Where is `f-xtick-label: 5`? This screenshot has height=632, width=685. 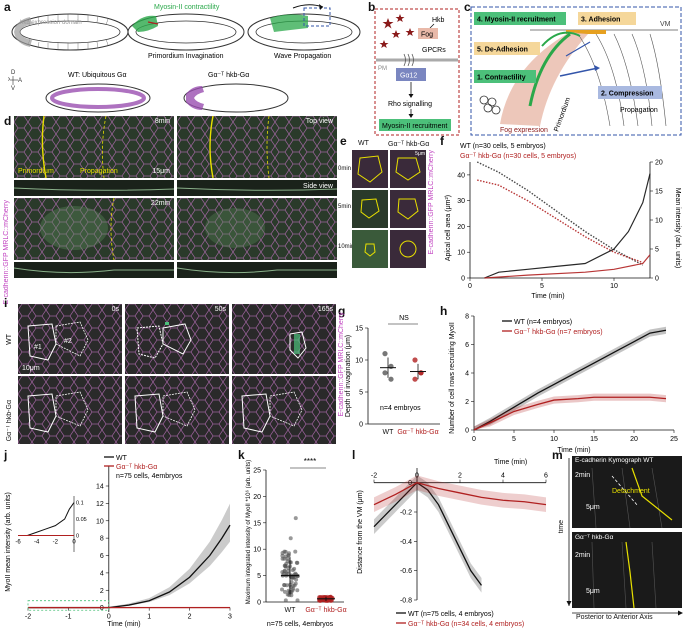 f-xtick-label: 5 is located at coordinates (542, 286).